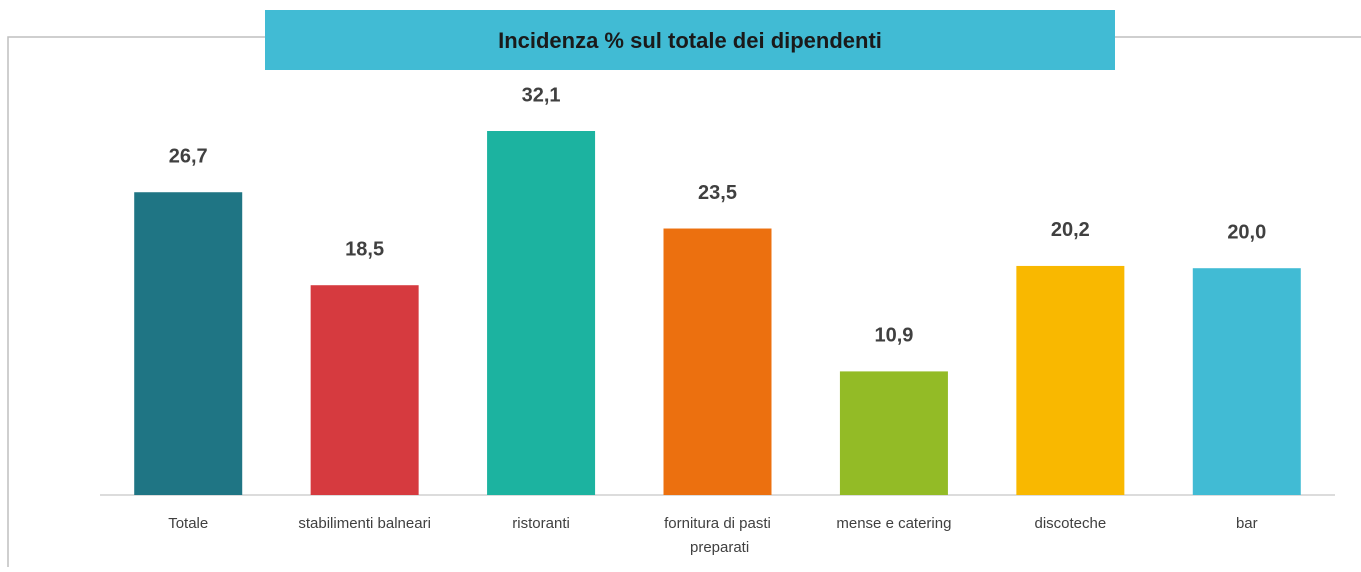  I want to click on value-label: 32,1, so click(541, 95).